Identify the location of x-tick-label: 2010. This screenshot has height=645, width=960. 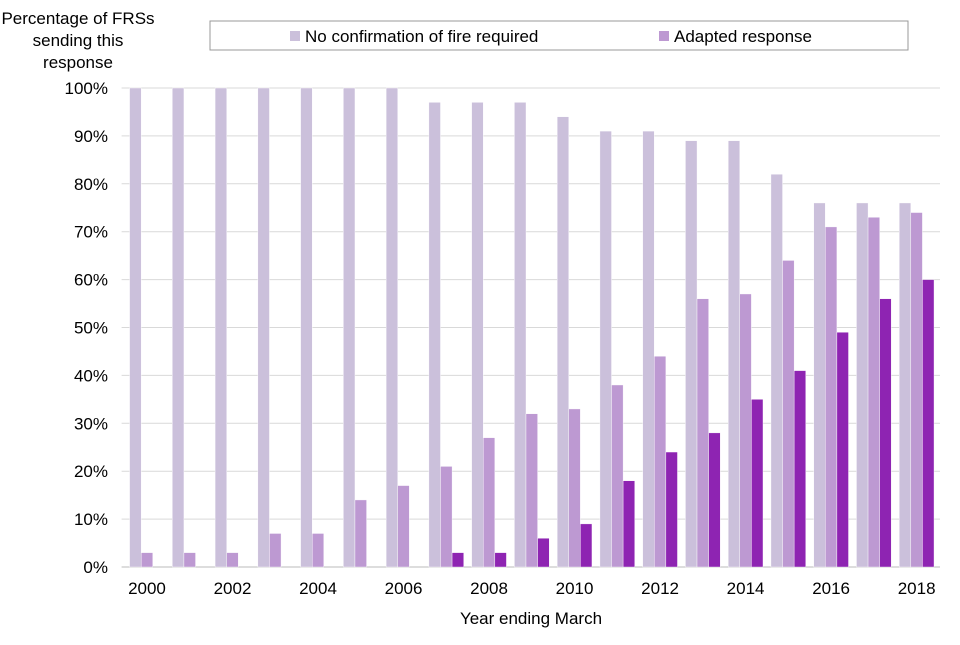
(575, 588).